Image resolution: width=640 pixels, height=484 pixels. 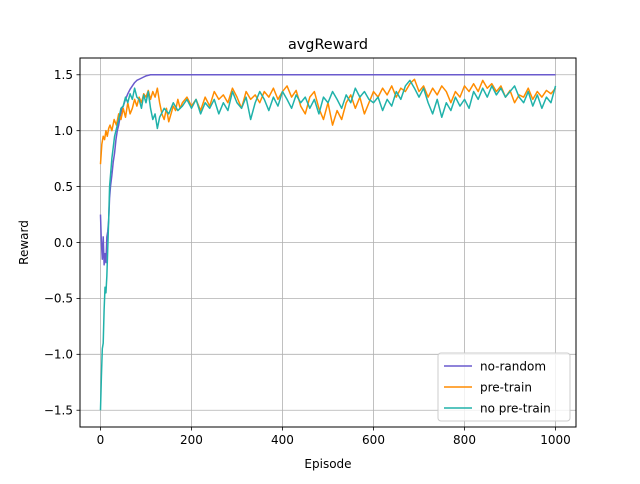 I want to click on chart-title: avgReward, so click(x=328, y=45).